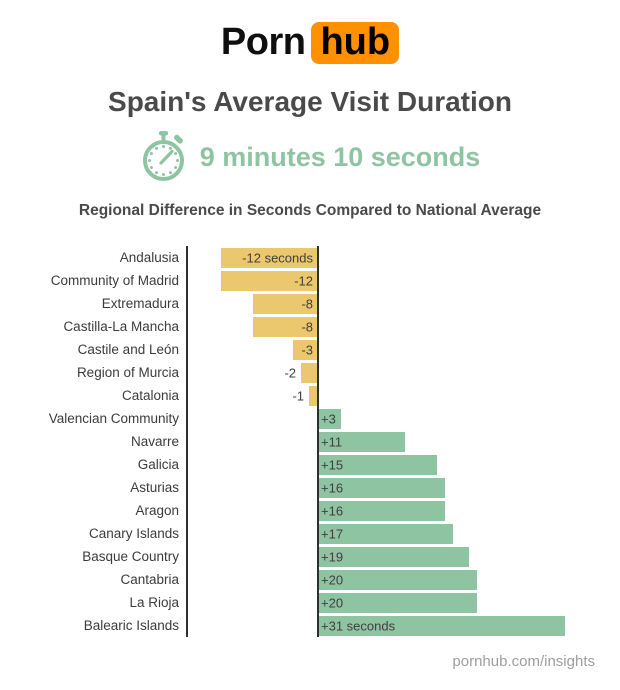 The image size is (620, 690). I want to click on chart-row: Castile and León -3, so click(310, 349).